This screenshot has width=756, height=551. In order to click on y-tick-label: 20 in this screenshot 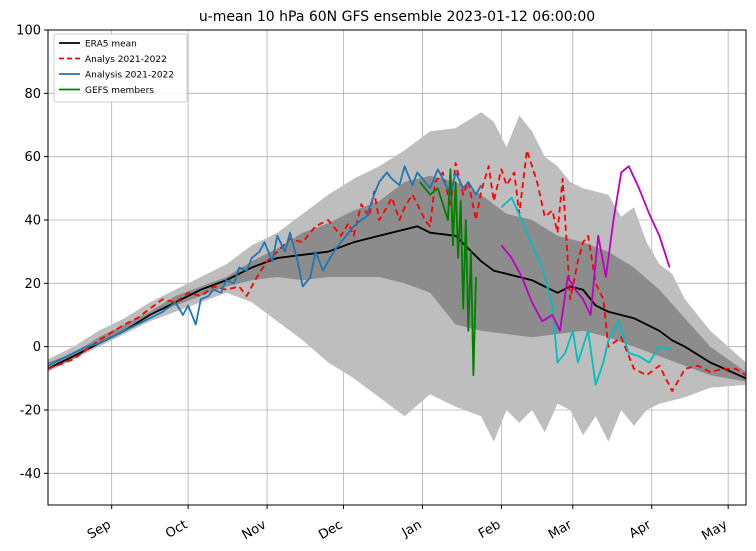, I will do `click(32, 284)`.